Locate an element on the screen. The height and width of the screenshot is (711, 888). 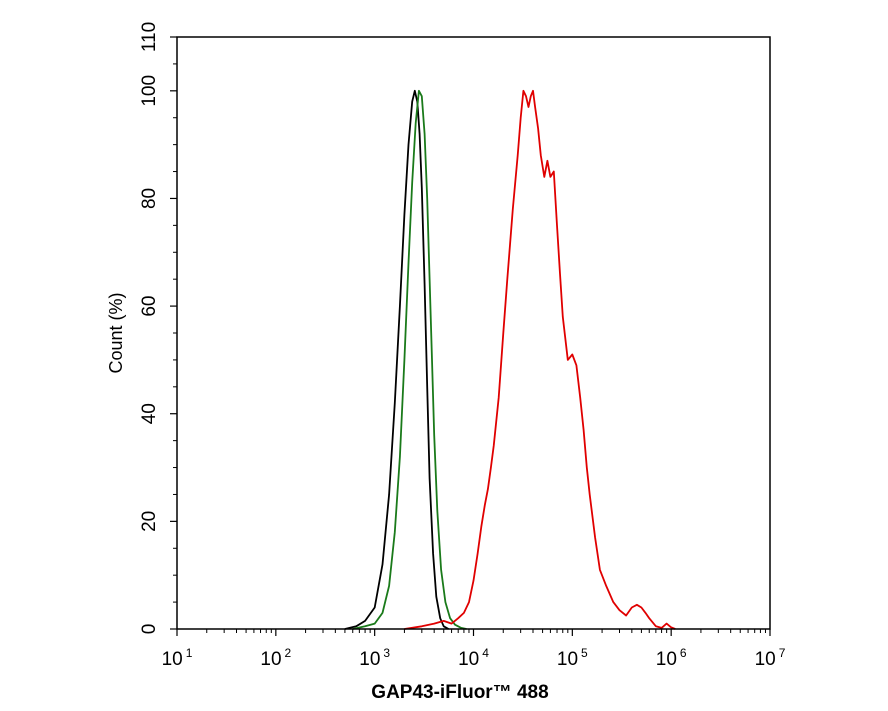
x-tick-label: 10 4 is located at coordinates (473, 658).